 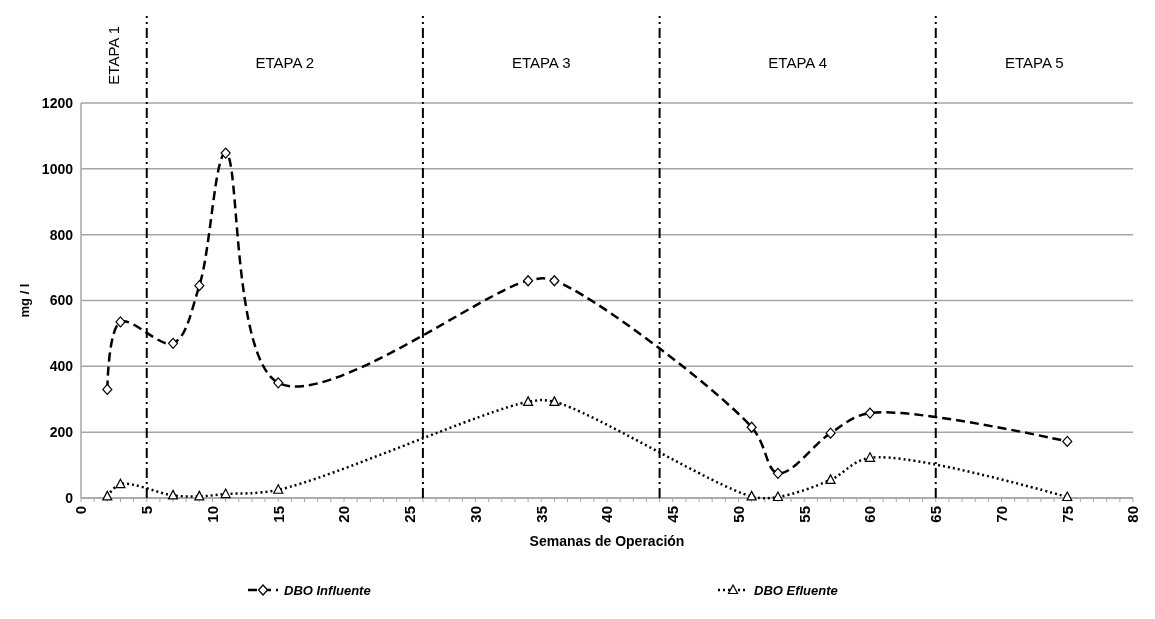 What do you see at coordinates (935, 514) in the screenshot?
I see `x-tick-label: 65` at bounding box center [935, 514].